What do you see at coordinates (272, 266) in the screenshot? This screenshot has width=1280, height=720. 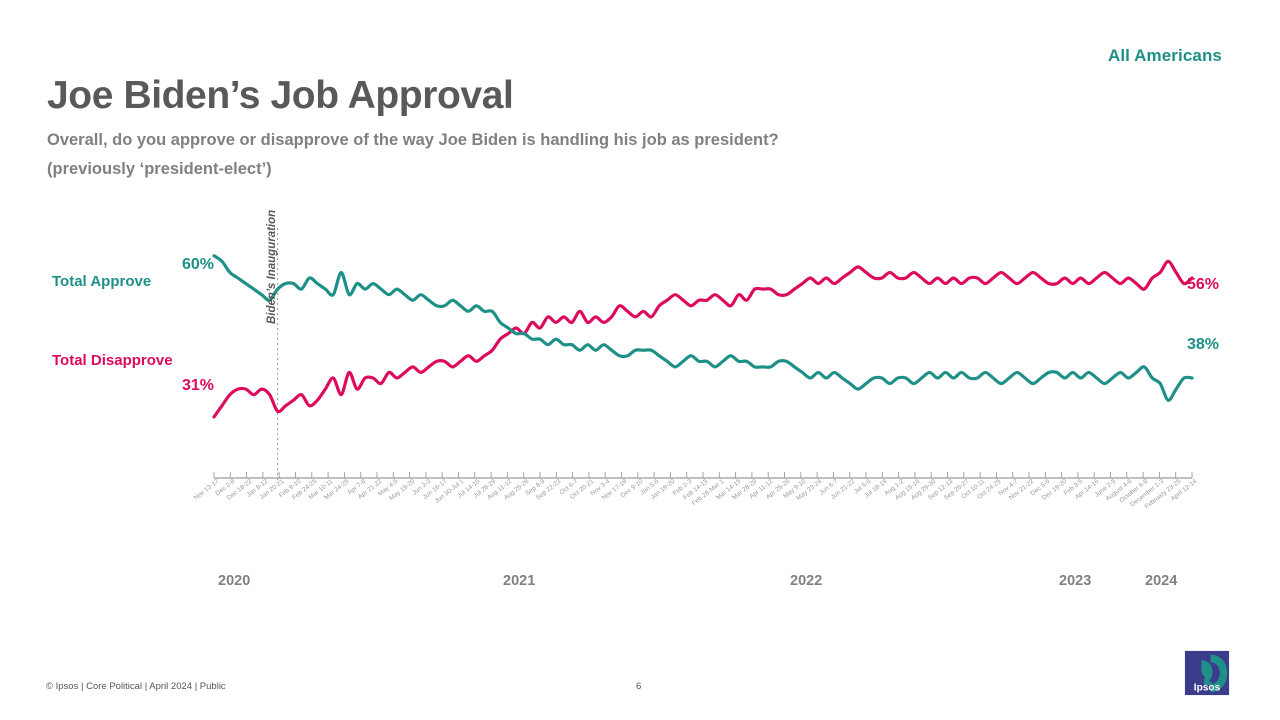 I see `inauguration-annotation-label: Biden’s Inauguration` at bounding box center [272, 266].